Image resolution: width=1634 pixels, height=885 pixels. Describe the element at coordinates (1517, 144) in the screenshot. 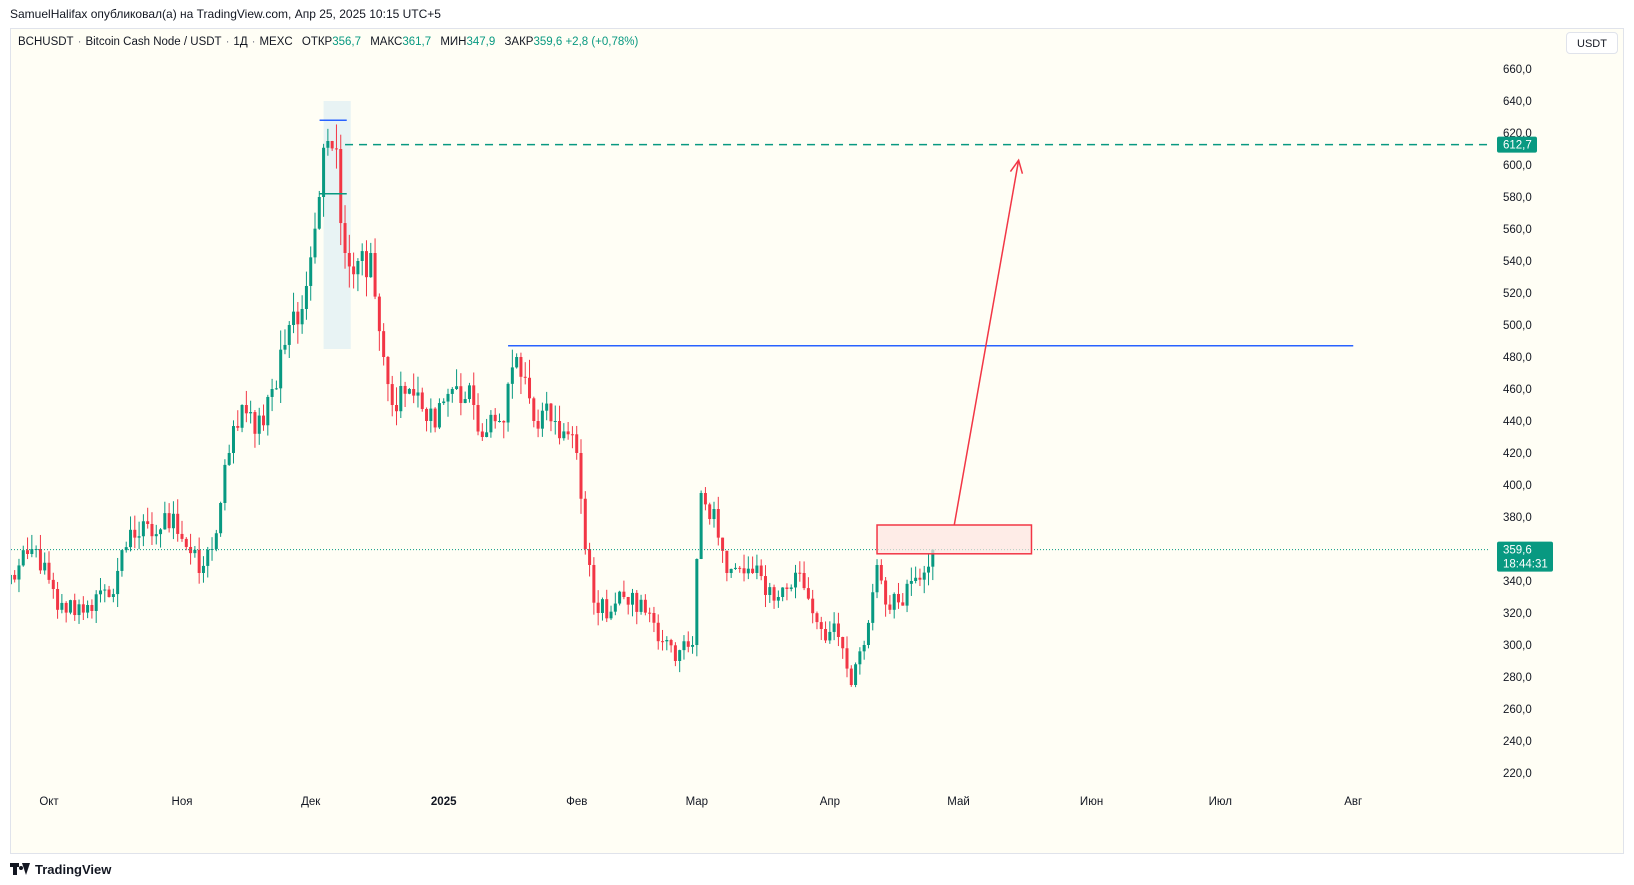

I see `target-price-tag: 612,7` at that location.